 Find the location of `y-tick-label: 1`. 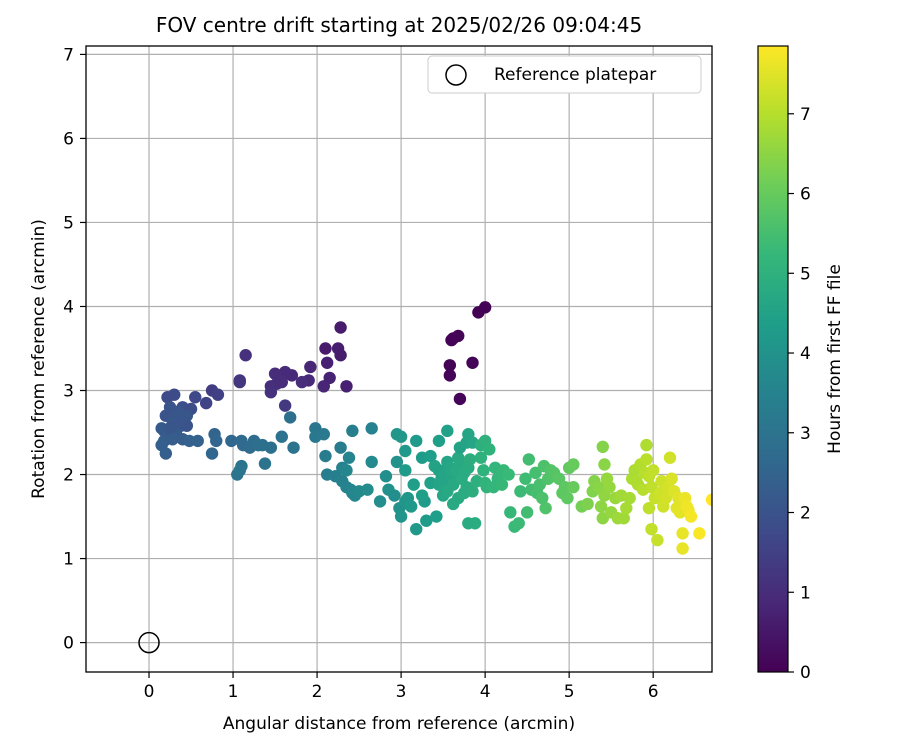

y-tick-label: 1 is located at coordinates (68, 560).